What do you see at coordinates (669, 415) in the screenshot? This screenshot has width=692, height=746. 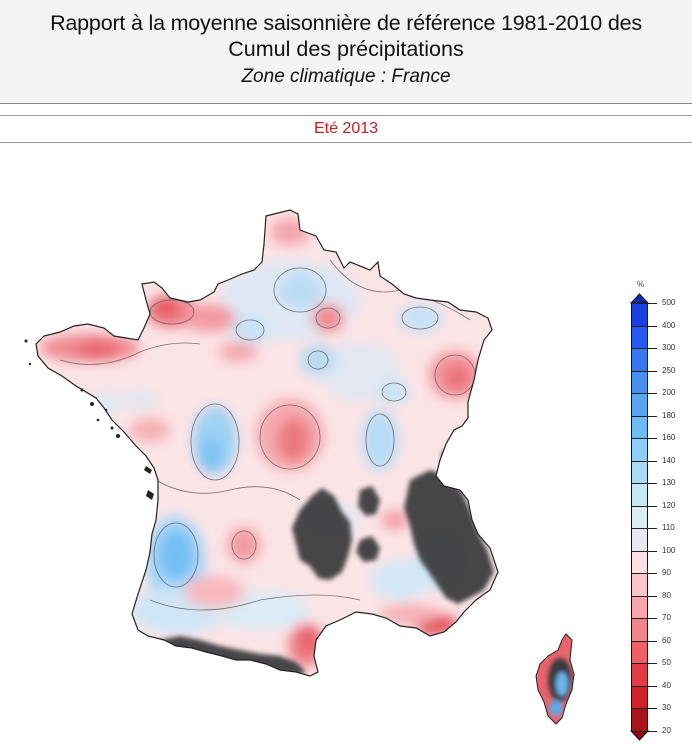 I see `legend-tick-label: 180` at bounding box center [669, 415].